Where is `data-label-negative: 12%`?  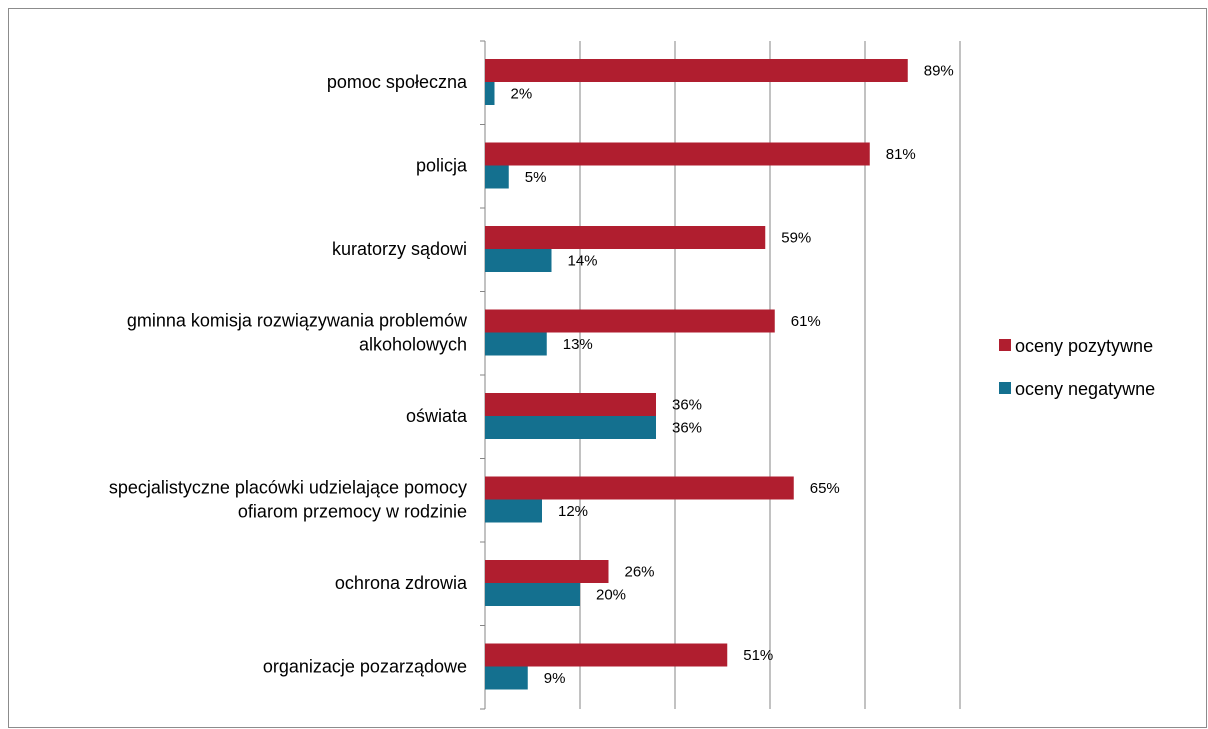
data-label-negative: 12% is located at coordinates (573, 511).